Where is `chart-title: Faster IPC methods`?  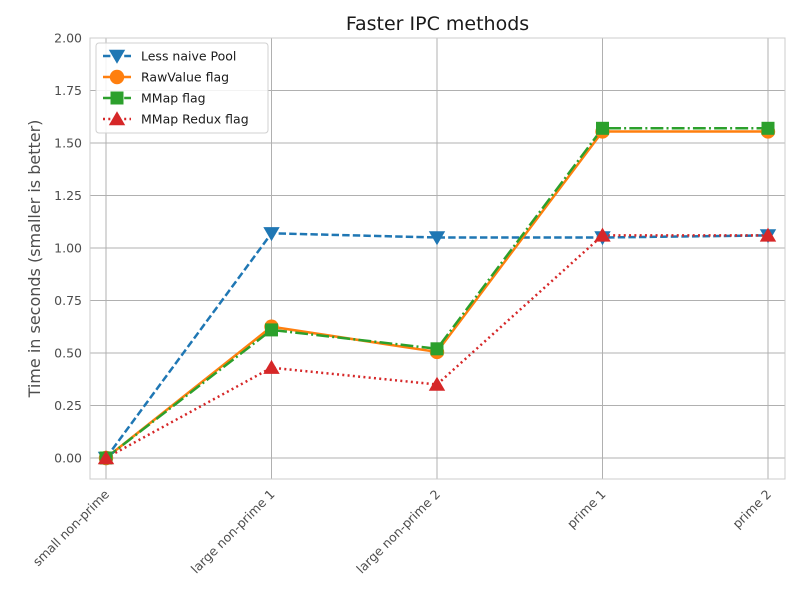
chart-title: Faster IPC methods is located at coordinates (437, 24).